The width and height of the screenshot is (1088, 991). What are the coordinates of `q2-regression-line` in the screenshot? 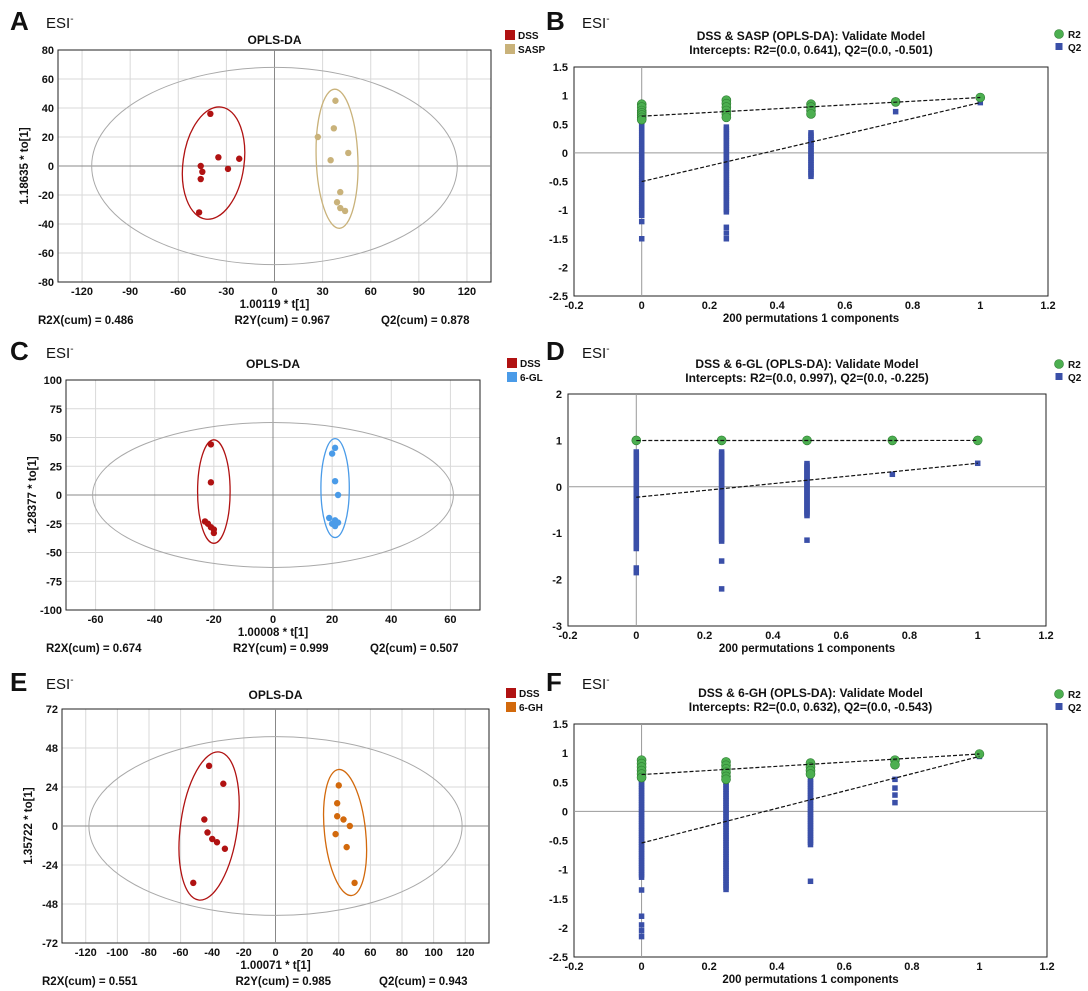 It's located at (807, 480).